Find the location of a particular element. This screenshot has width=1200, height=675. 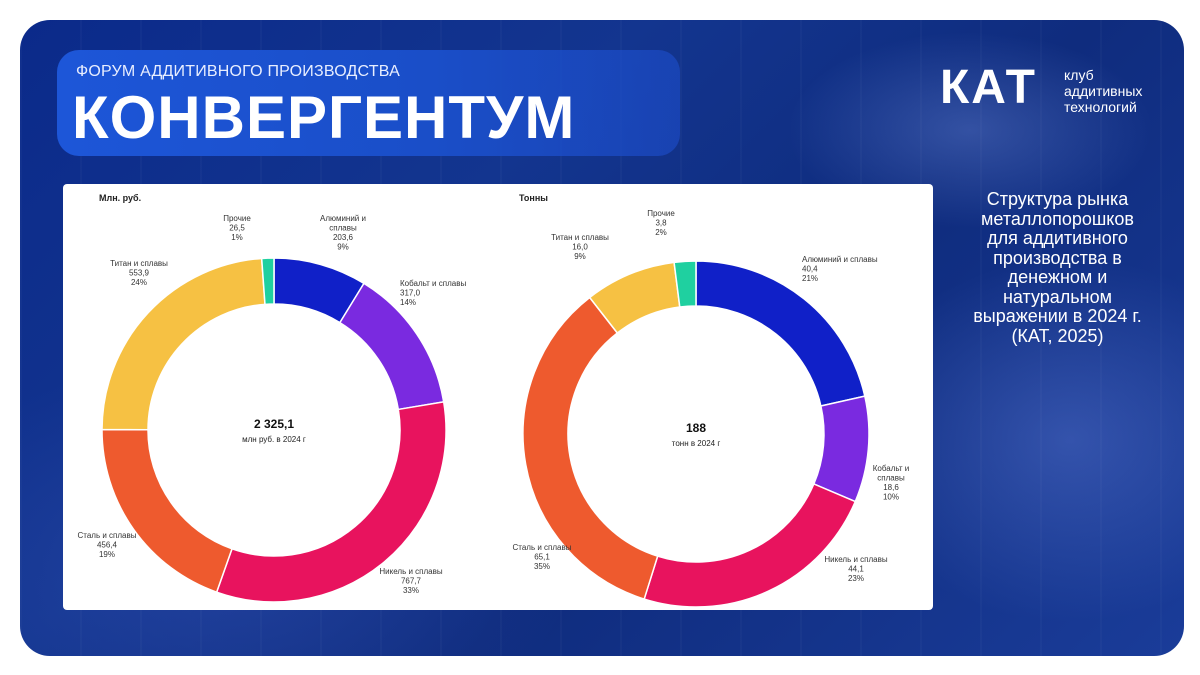

slice-label-value: 3,8 is located at coordinates (661, 223).